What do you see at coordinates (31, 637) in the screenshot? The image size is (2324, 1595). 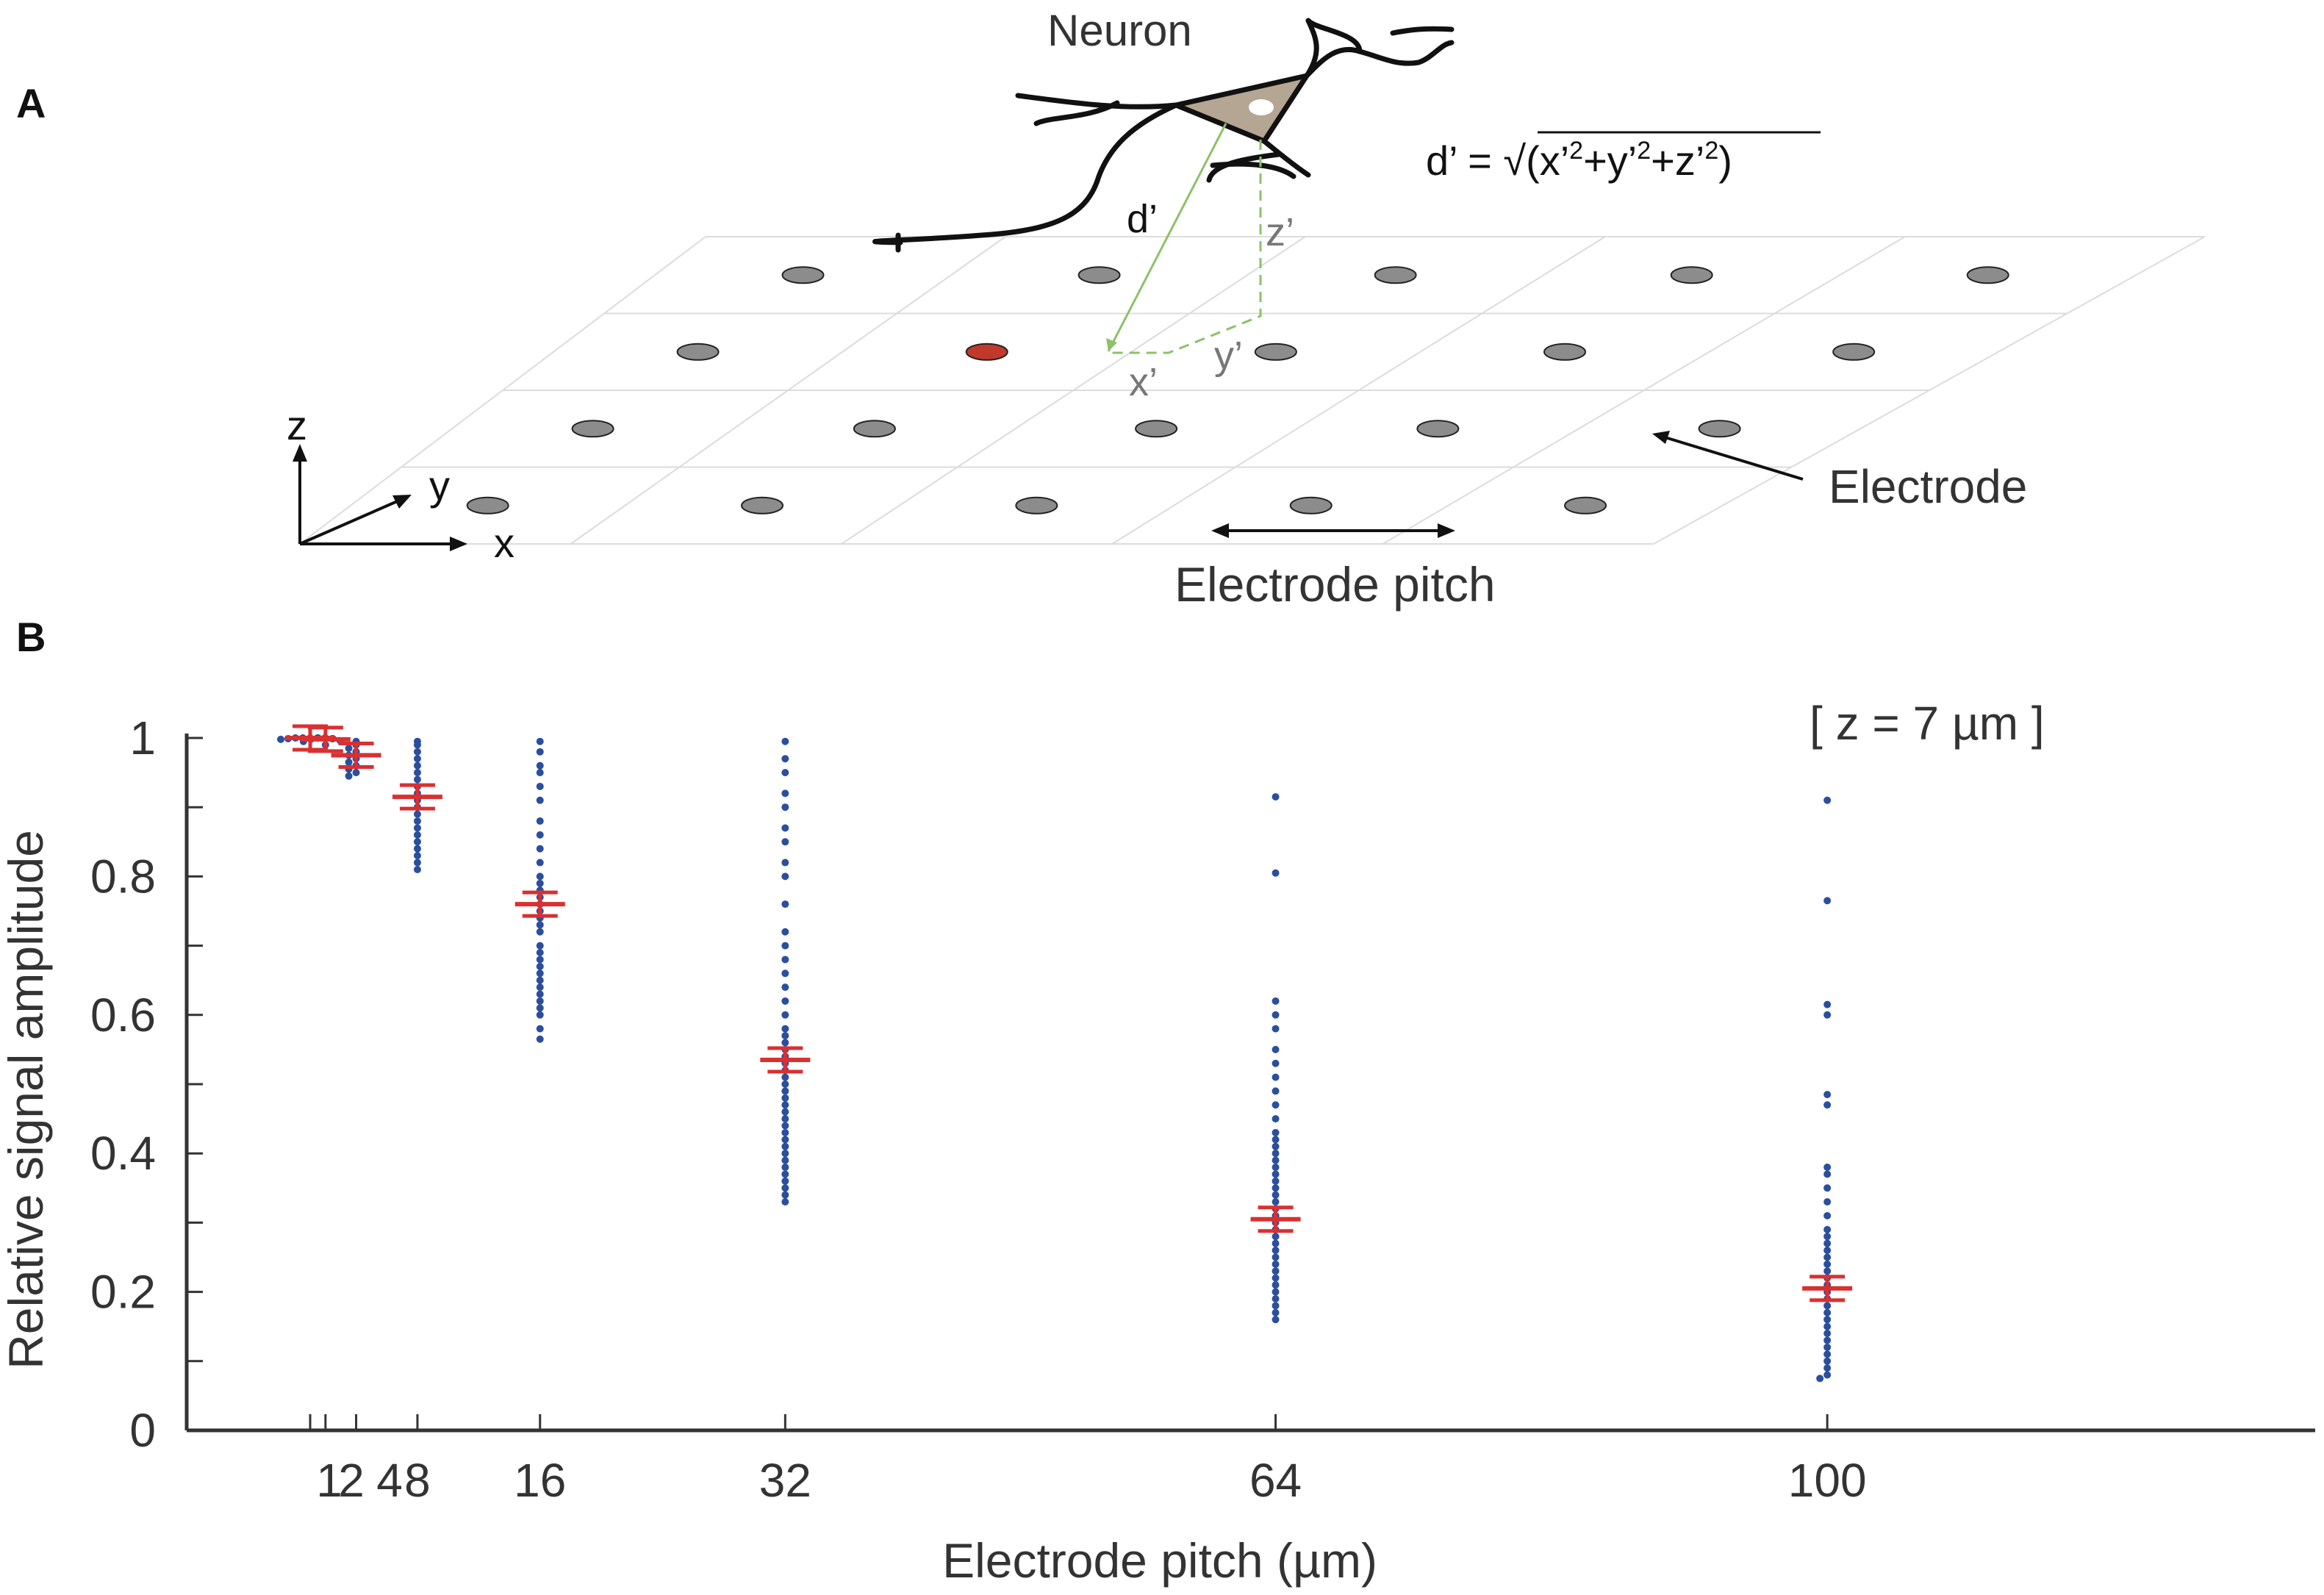 I see `panel-b-label: B` at bounding box center [31, 637].